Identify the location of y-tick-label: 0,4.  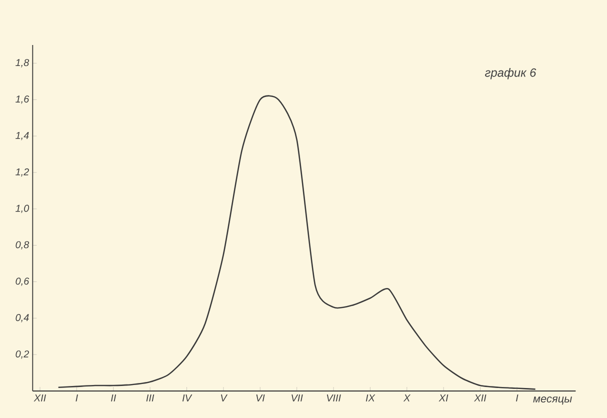
(22, 318).